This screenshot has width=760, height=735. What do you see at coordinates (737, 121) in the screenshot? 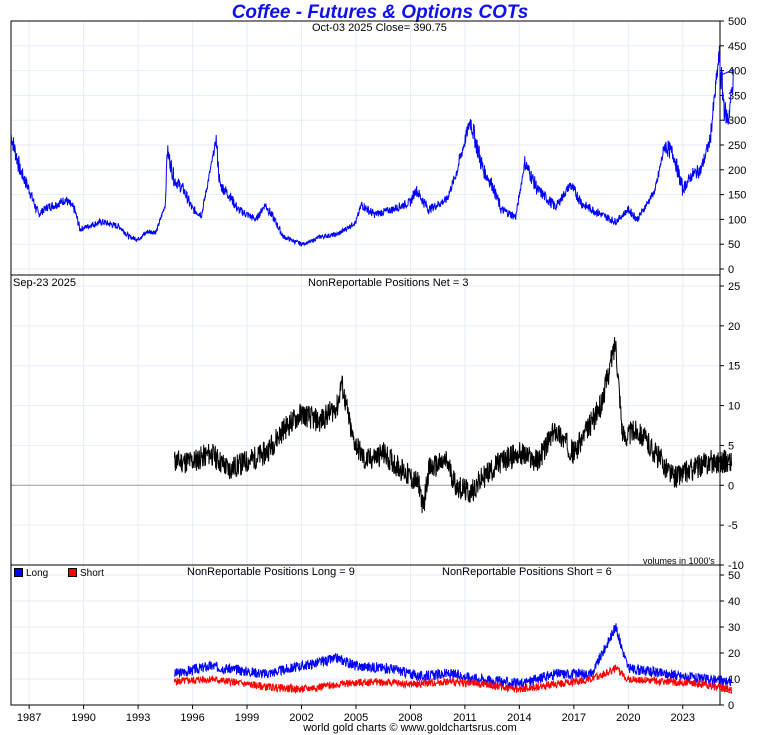
I see `y-tick-label: 300` at bounding box center [737, 121].